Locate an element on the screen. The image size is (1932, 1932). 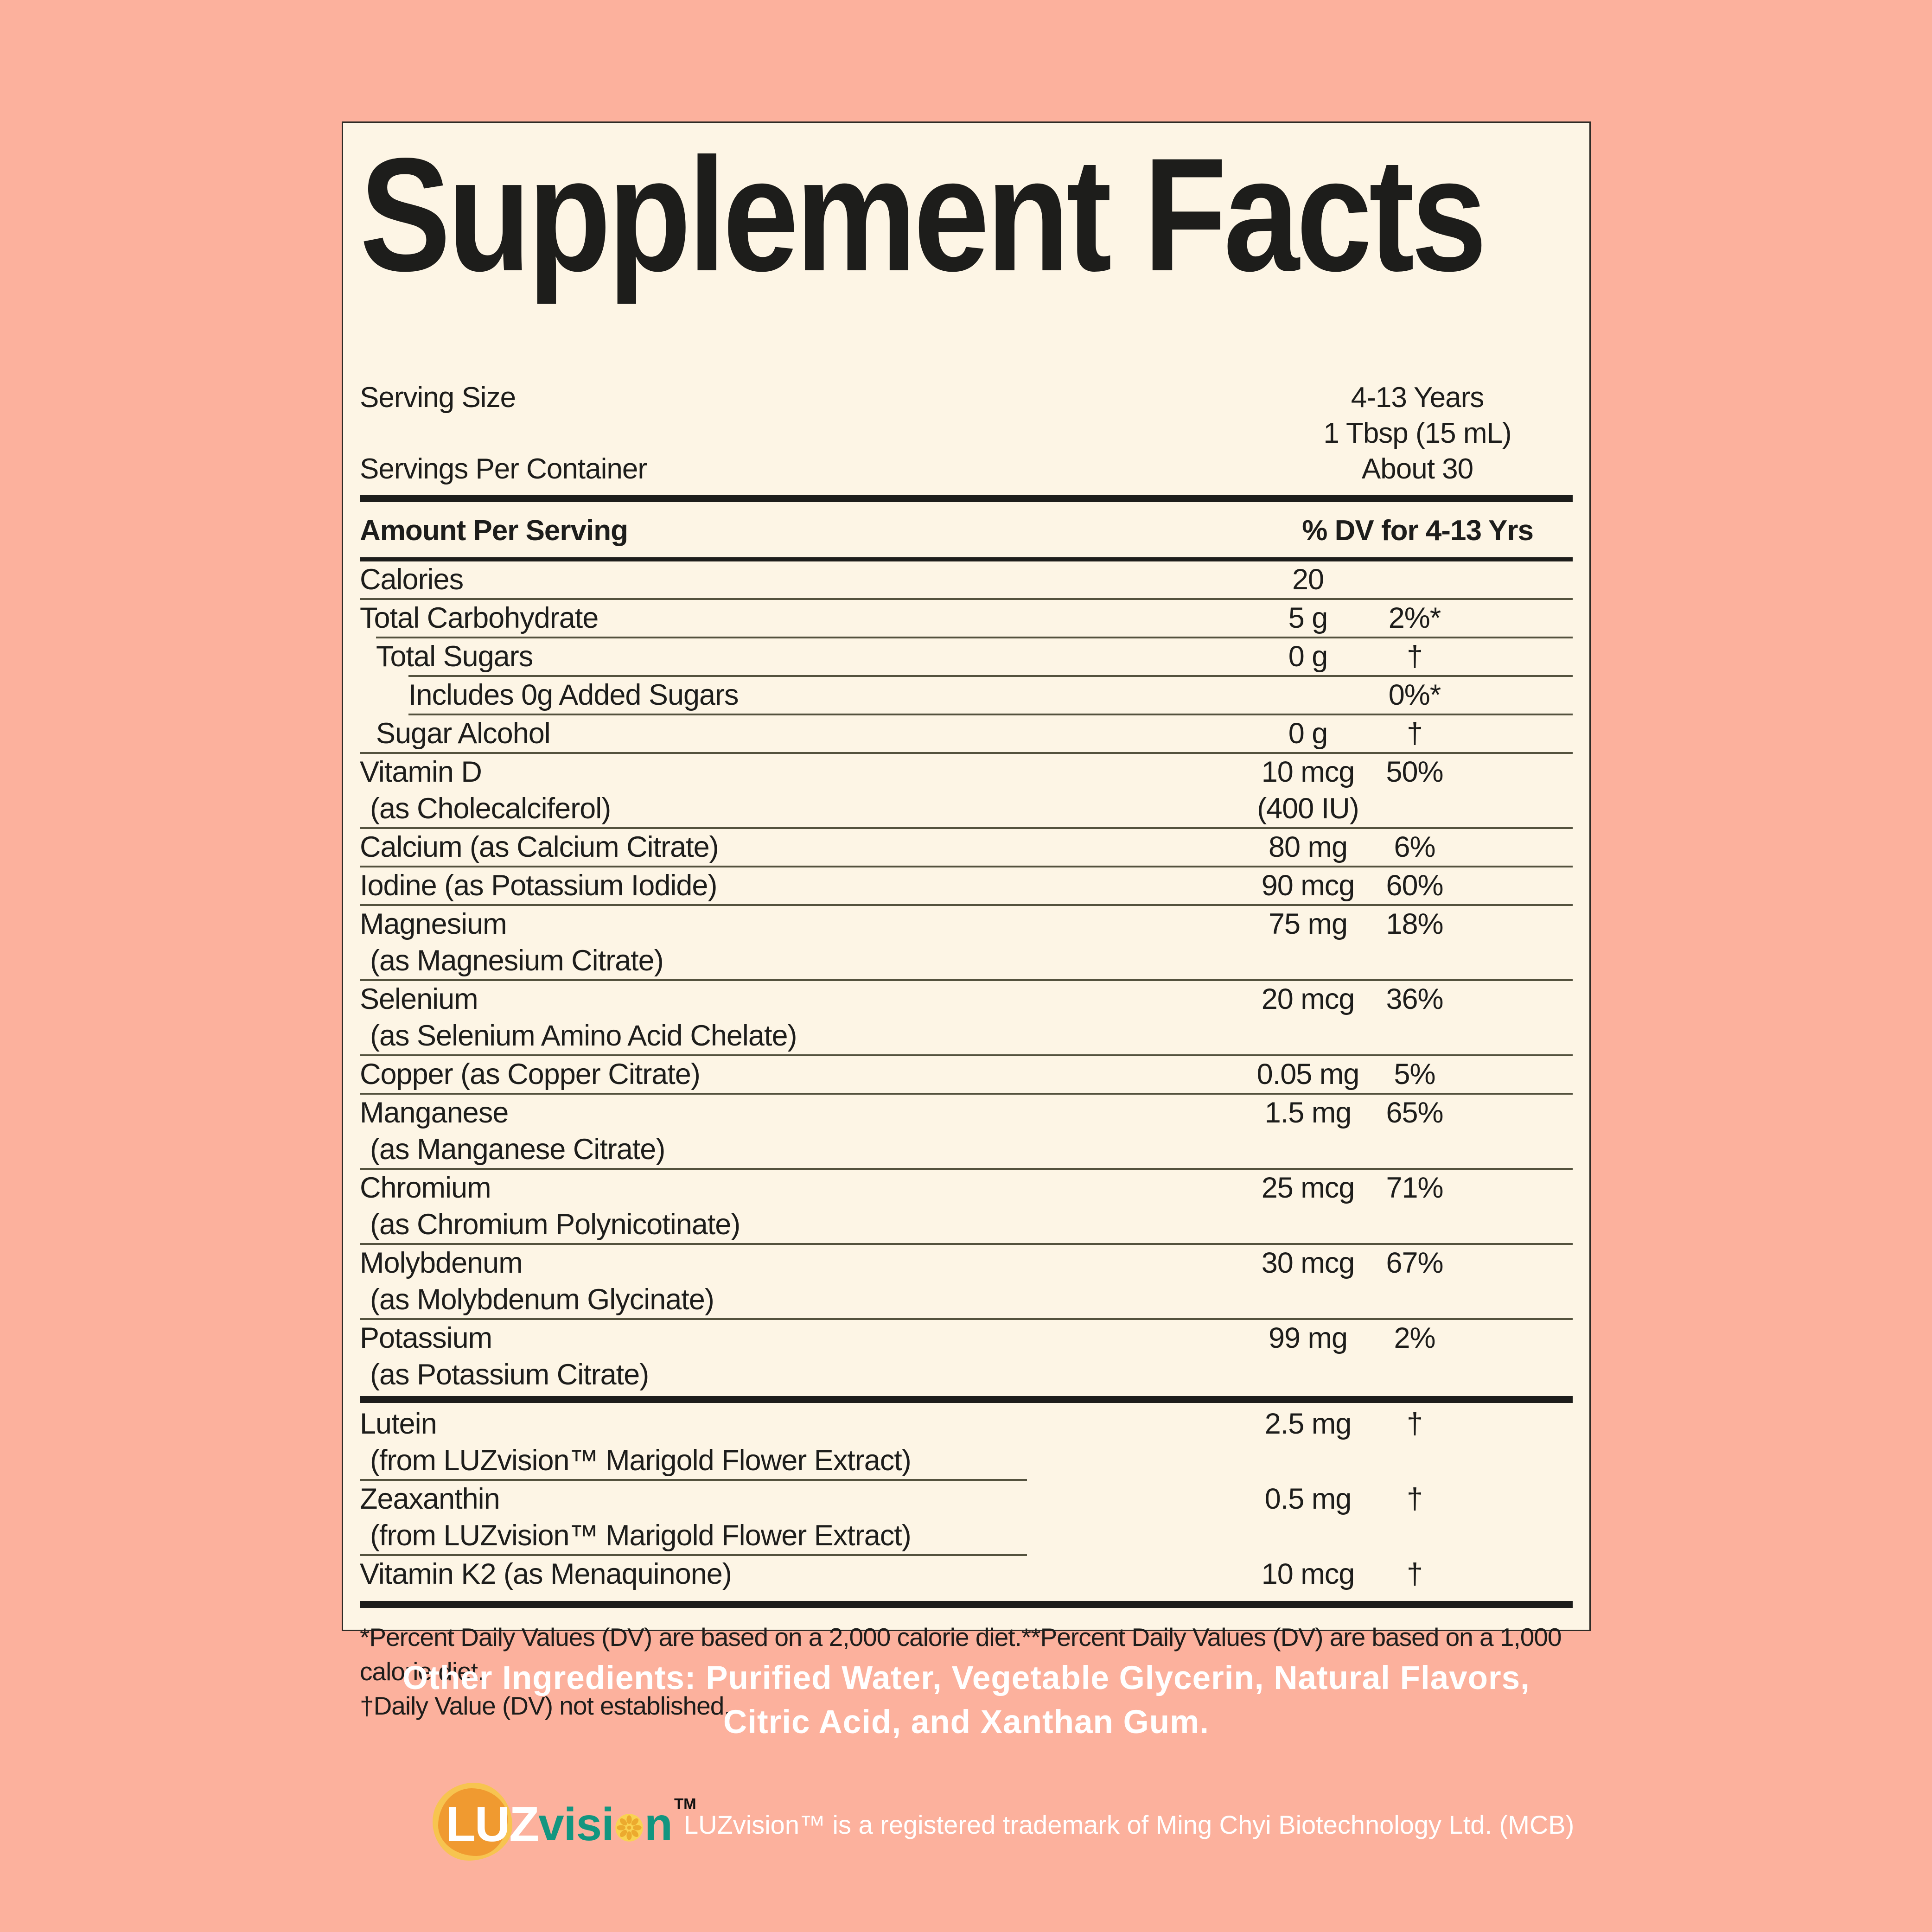
nutrient-source: (as Manganese Citrate) is located at coordinates (518, 1149).